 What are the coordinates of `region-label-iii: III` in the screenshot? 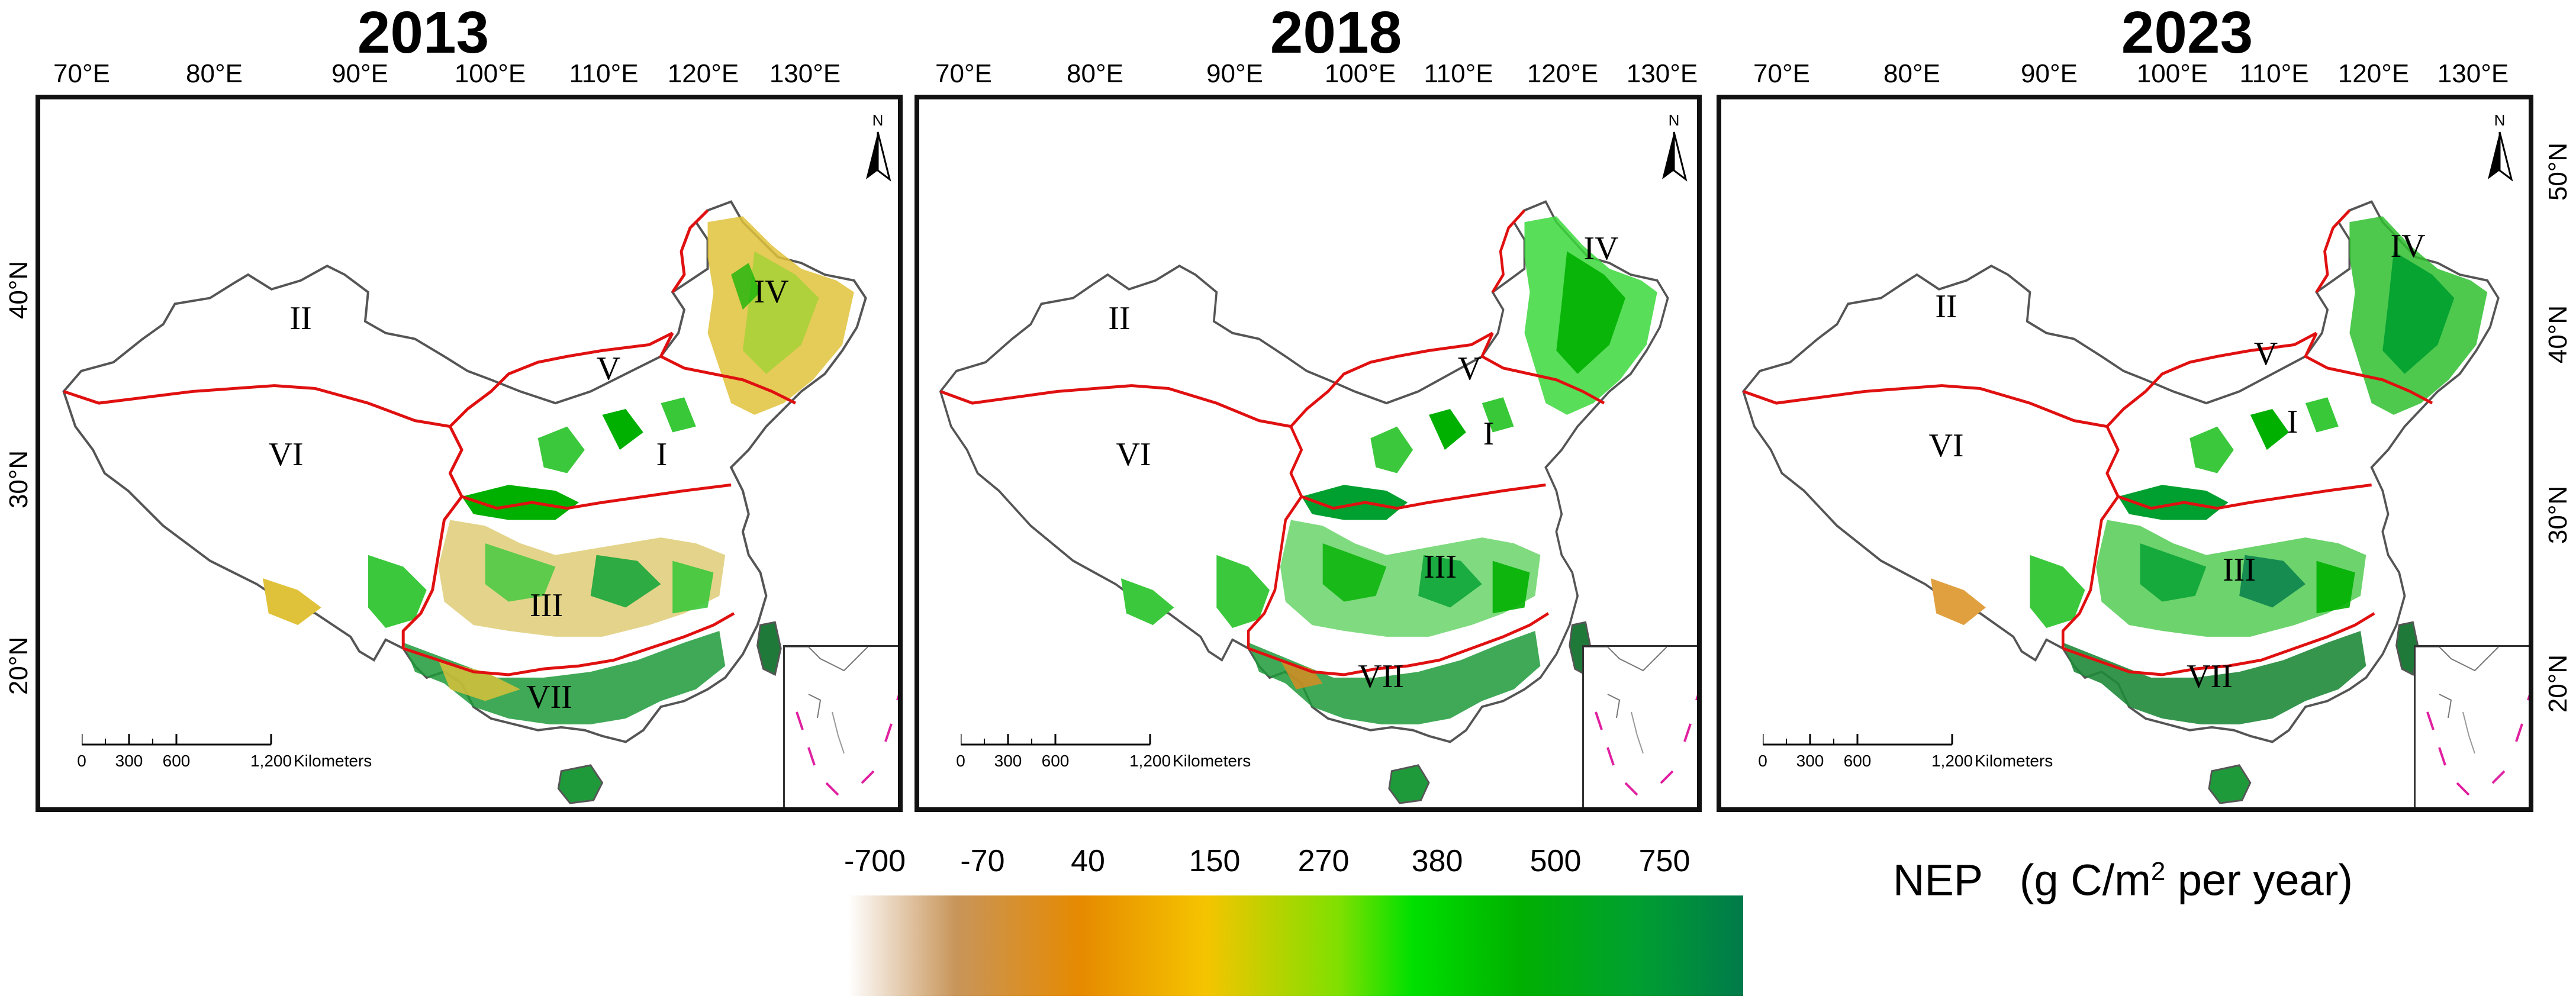 It's located at (547, 605).